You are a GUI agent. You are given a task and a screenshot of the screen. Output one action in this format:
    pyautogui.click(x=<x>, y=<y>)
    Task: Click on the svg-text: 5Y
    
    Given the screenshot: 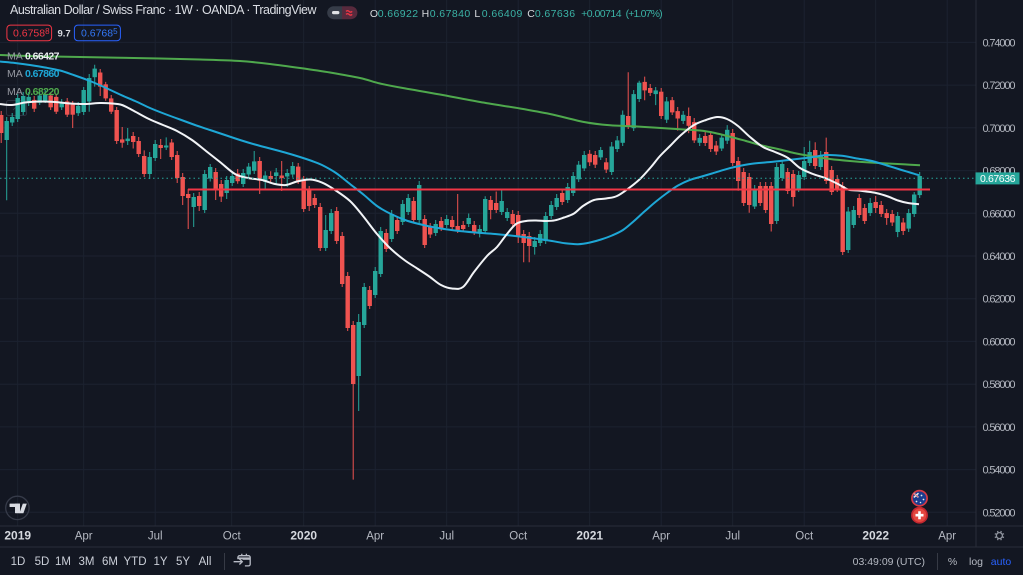 What is the action you would take?
    pyautogui.click(x=183, y=562)
    